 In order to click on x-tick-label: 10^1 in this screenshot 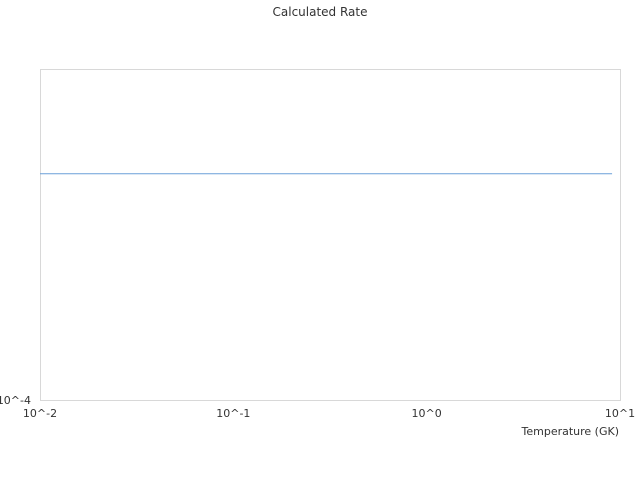, I will do `click(620, 413)`.